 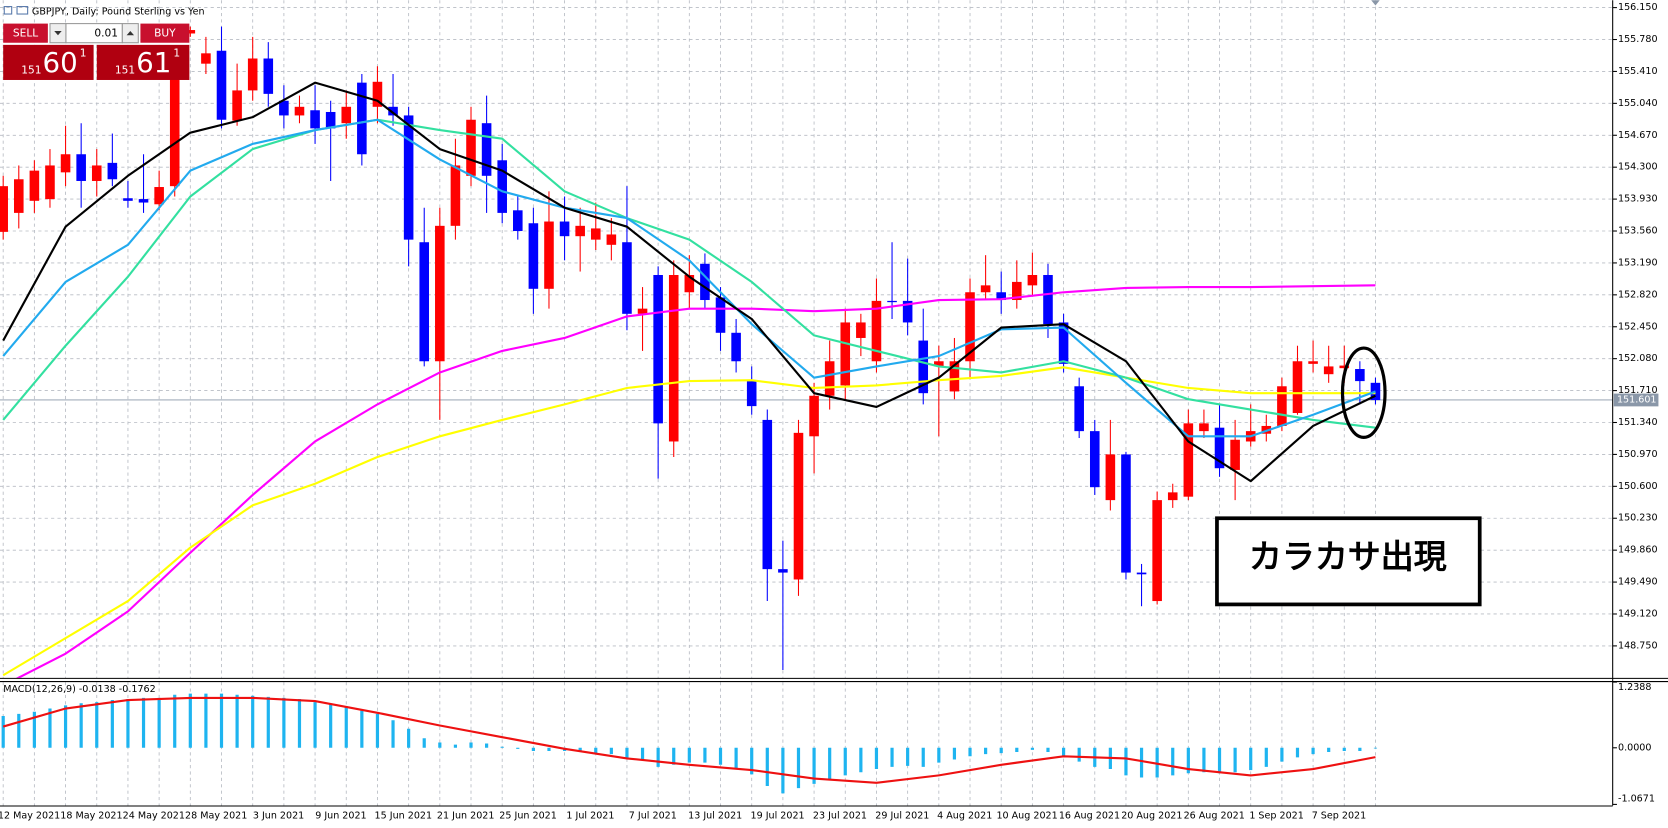 What do you see at coordinates (216, 816) in the screenshot?
I see `x-tick-label: 28 May 2021` at bounding box center [216, 816].